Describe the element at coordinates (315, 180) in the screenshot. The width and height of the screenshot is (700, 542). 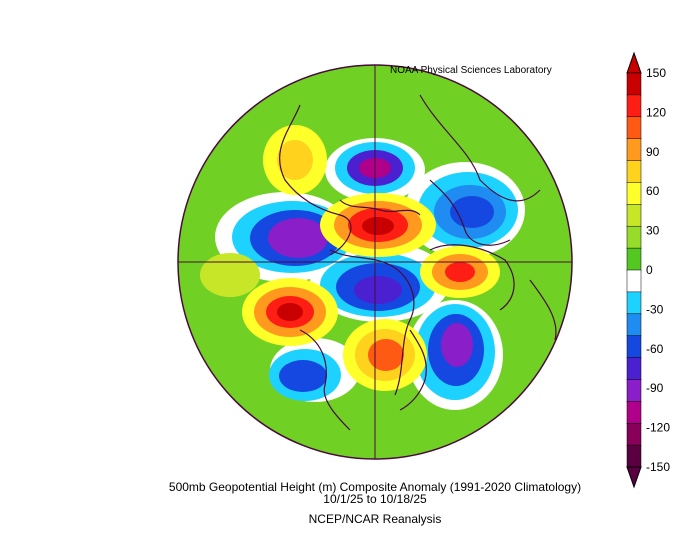
I see `coast-asia` at that location.